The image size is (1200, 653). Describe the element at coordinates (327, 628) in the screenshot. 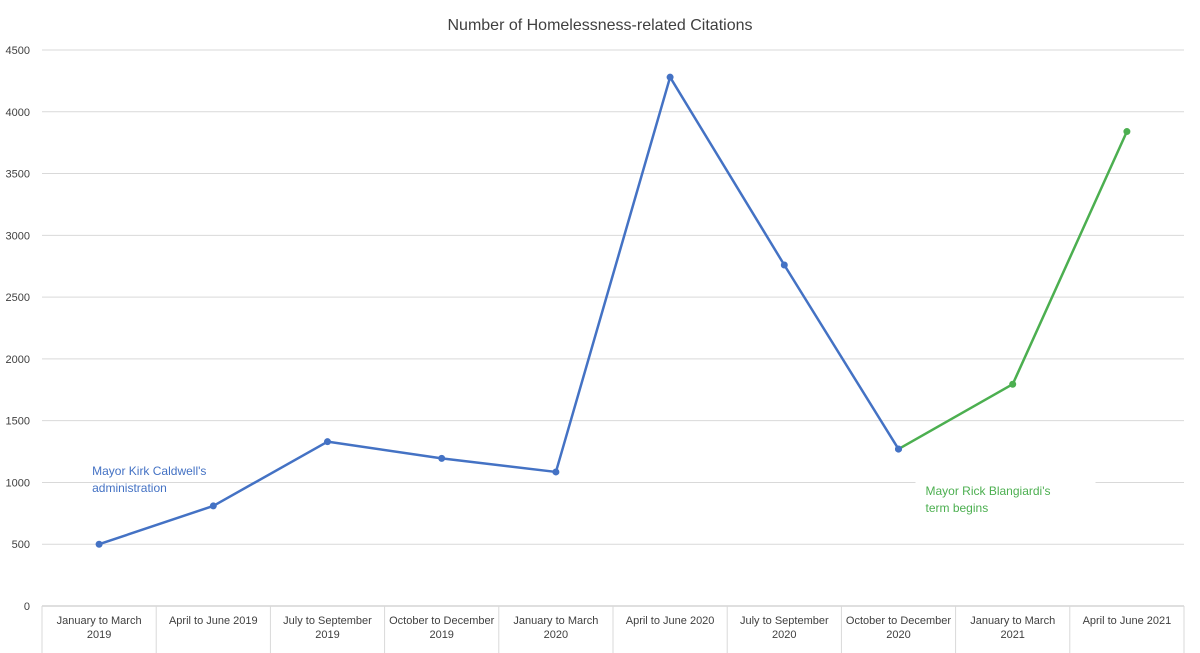

I see `x-tick-label: July to September 2019` at that location.